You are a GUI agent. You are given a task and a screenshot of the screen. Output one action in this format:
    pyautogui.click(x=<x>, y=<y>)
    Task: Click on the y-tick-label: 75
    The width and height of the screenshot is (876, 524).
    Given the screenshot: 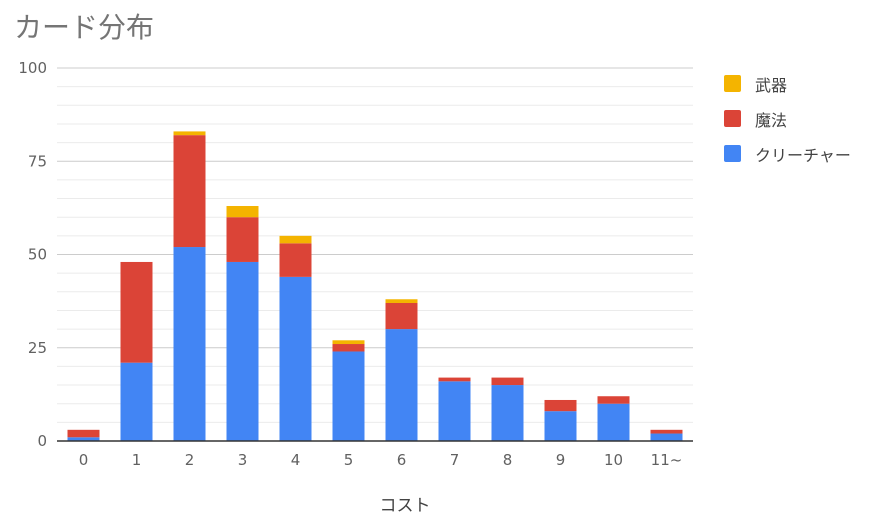 What is the action you would take?
    pyautogui.click(x=37, y=161)
    